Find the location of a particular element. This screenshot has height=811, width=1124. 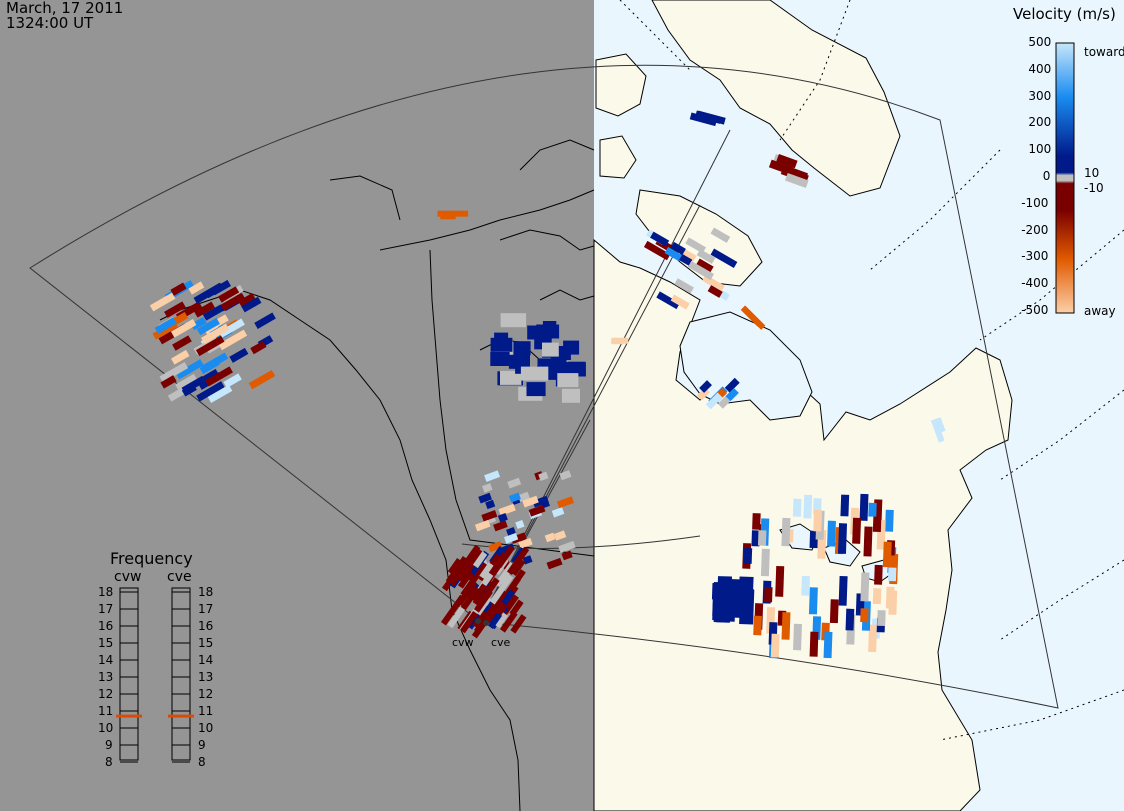

radar-site-cvw is located at coordinates (478, 621).